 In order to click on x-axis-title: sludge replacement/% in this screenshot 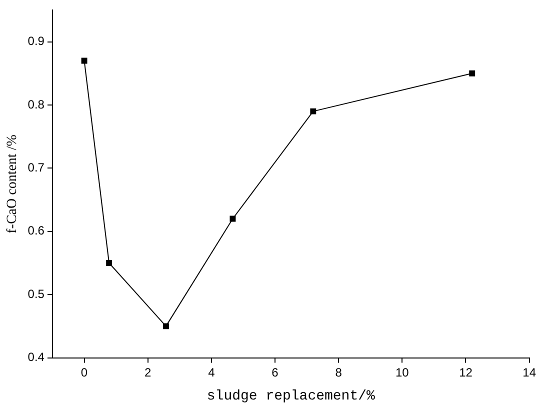, I will do `click(291, 396)`.